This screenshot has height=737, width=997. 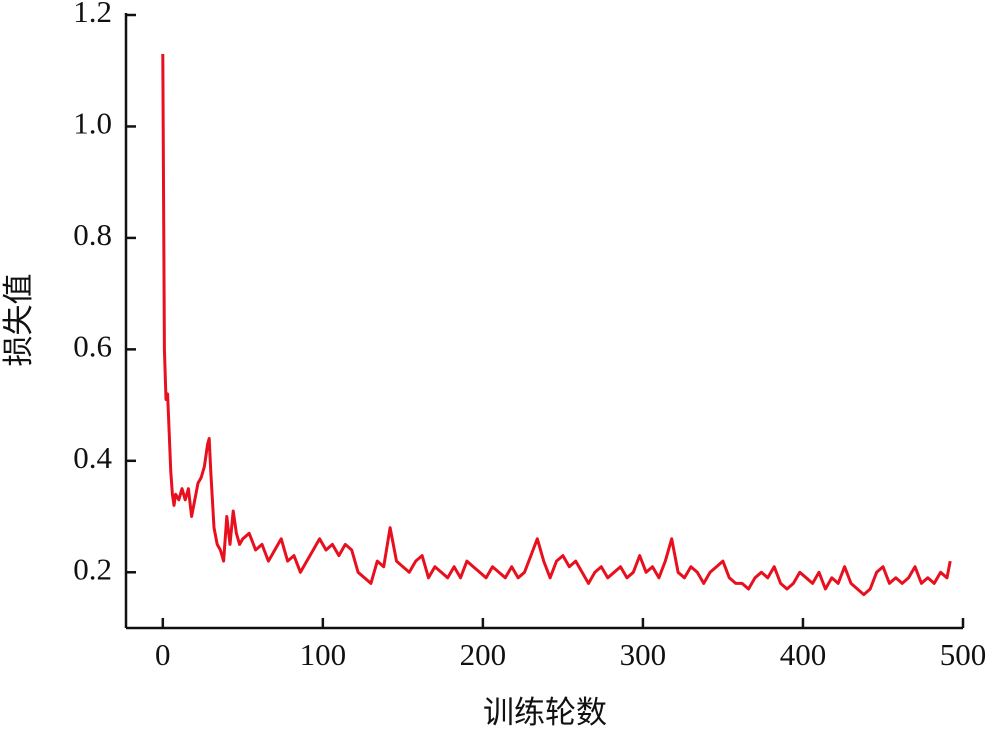 I want to click on x-tick-label: 100, so click(x=323, y=654).